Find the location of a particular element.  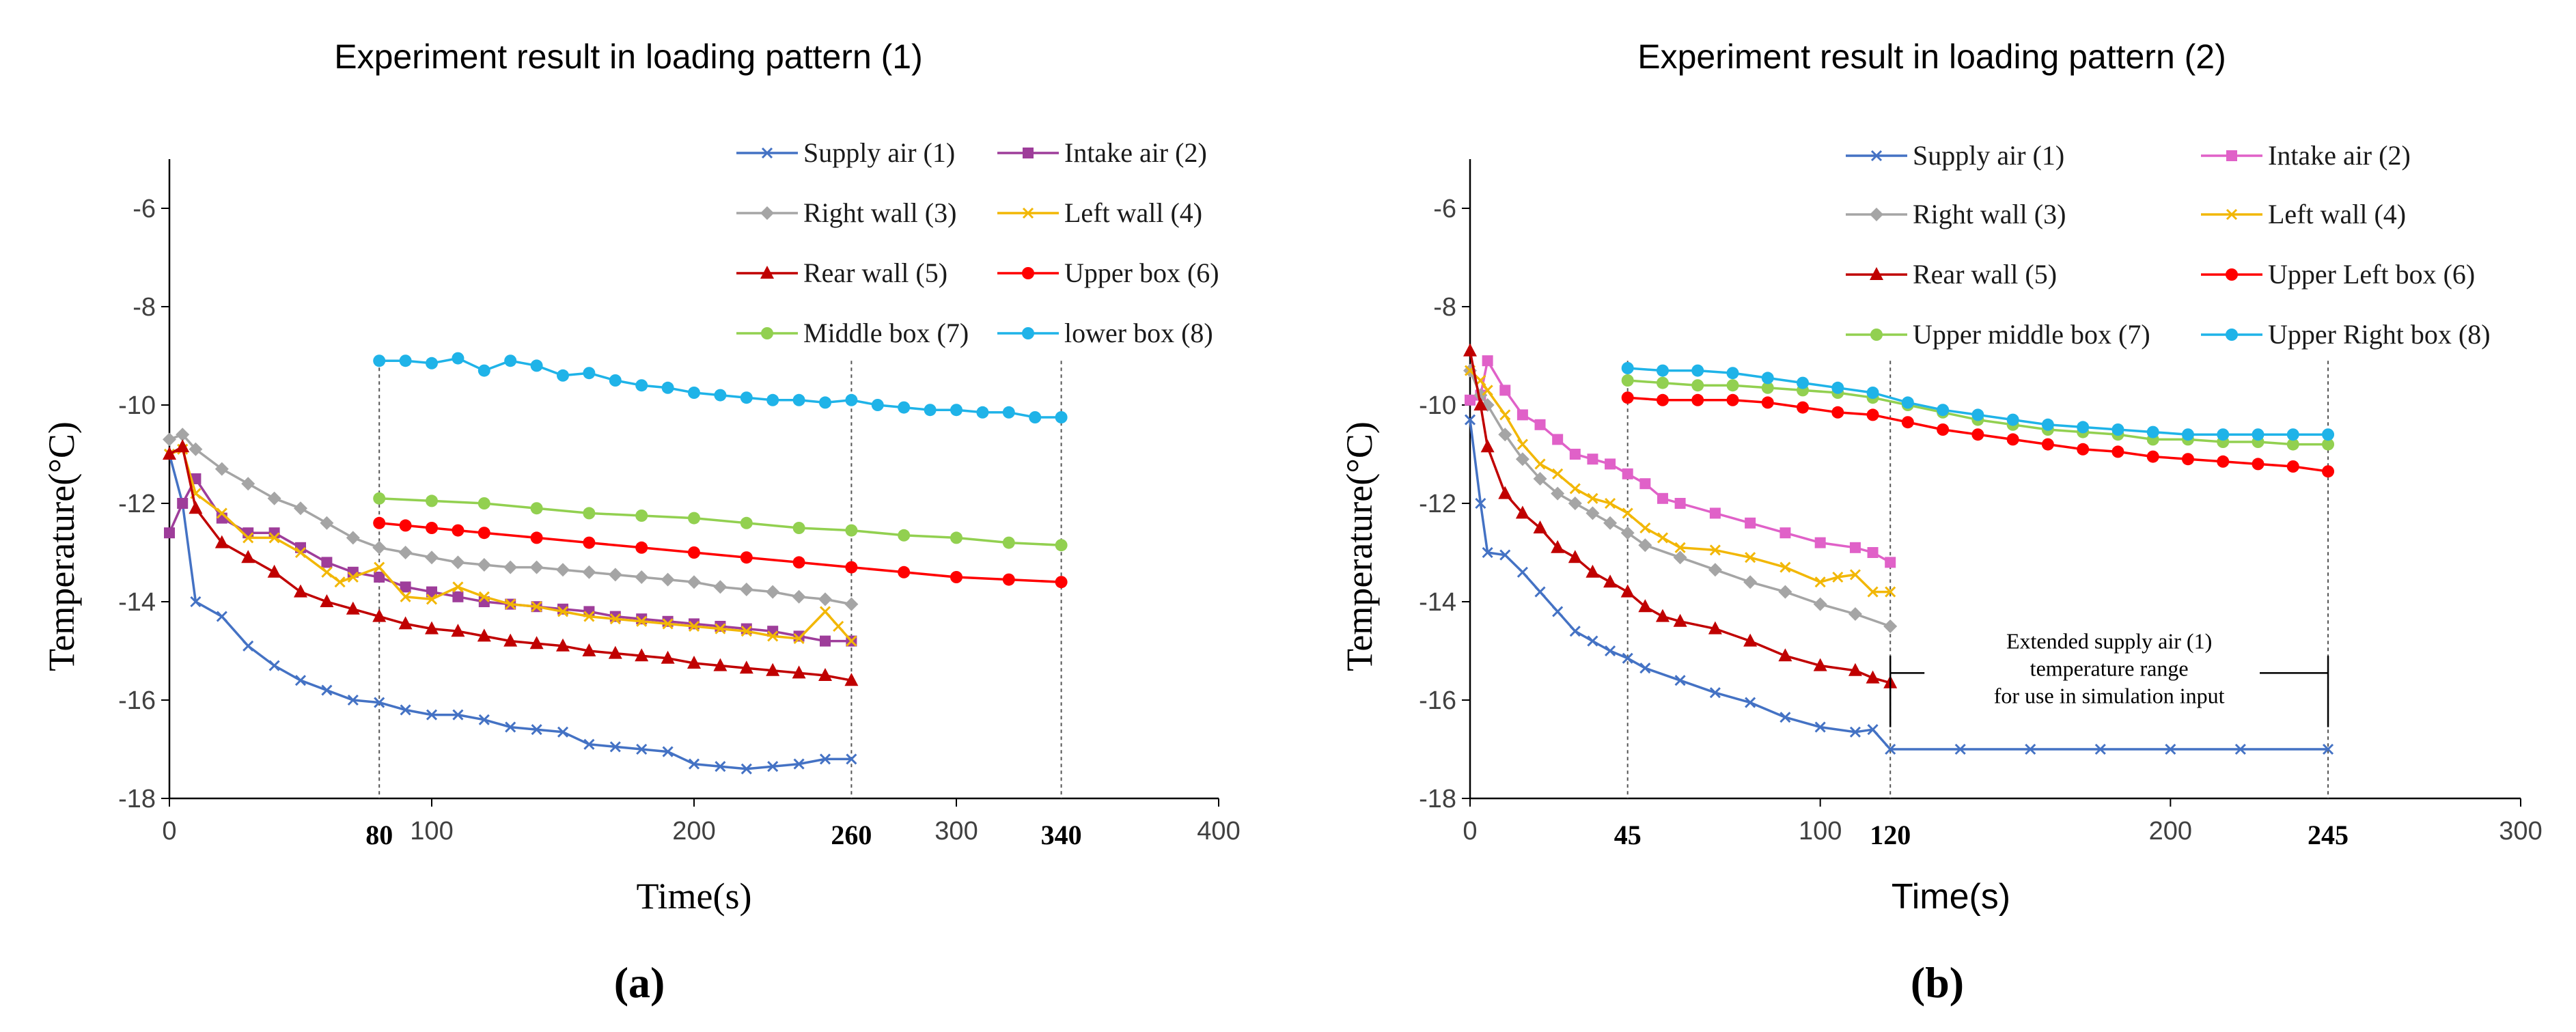

y-tick-label: -6 is located at coordinates (144, 209).